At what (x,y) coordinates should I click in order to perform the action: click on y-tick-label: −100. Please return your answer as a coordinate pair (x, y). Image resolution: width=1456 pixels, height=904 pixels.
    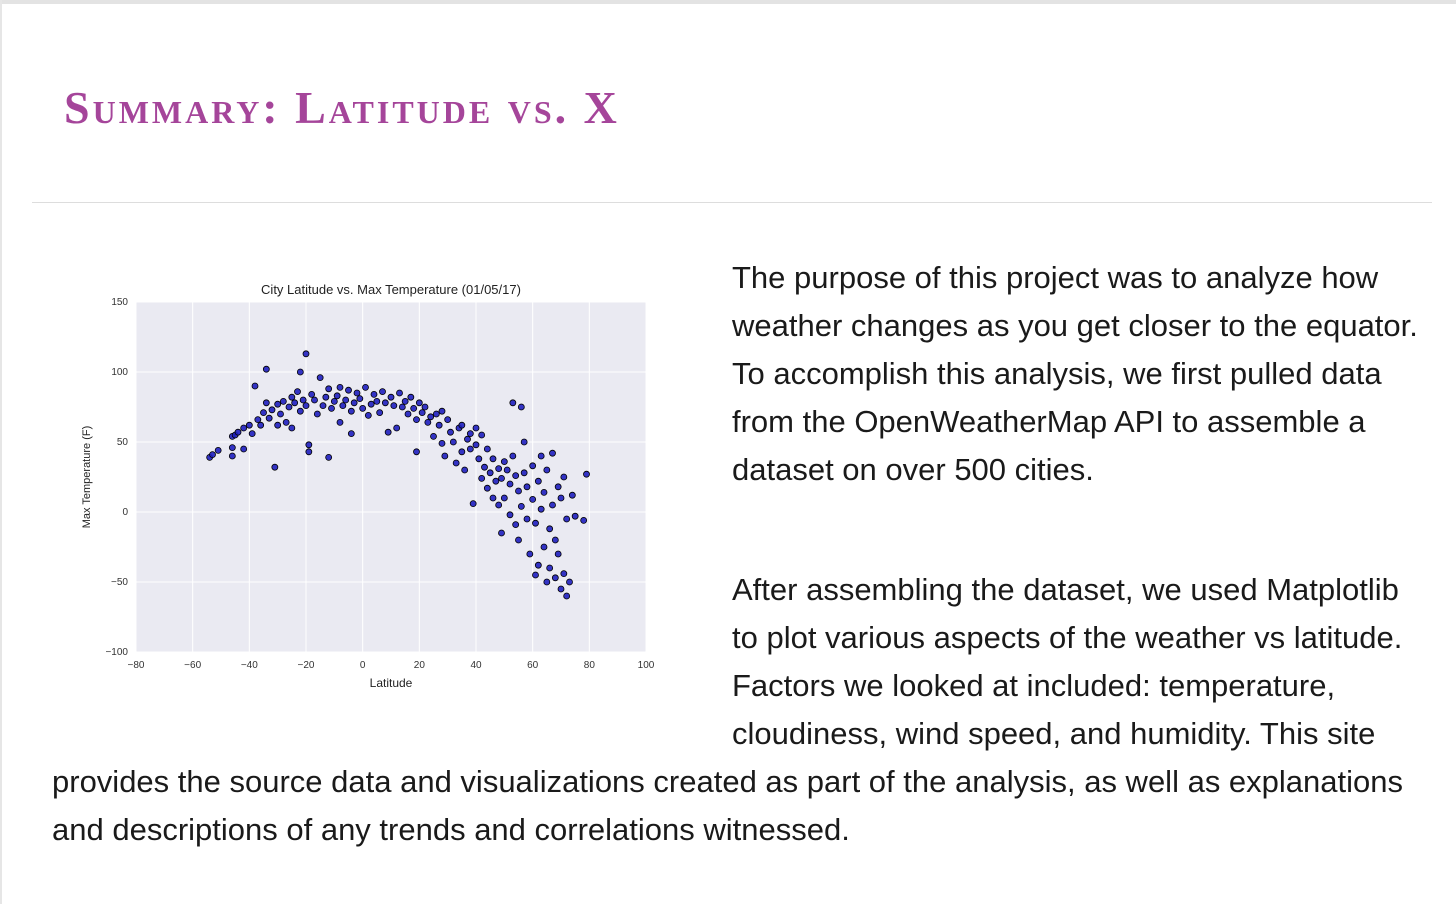
    Looking at the image, I should click on (116, 652).